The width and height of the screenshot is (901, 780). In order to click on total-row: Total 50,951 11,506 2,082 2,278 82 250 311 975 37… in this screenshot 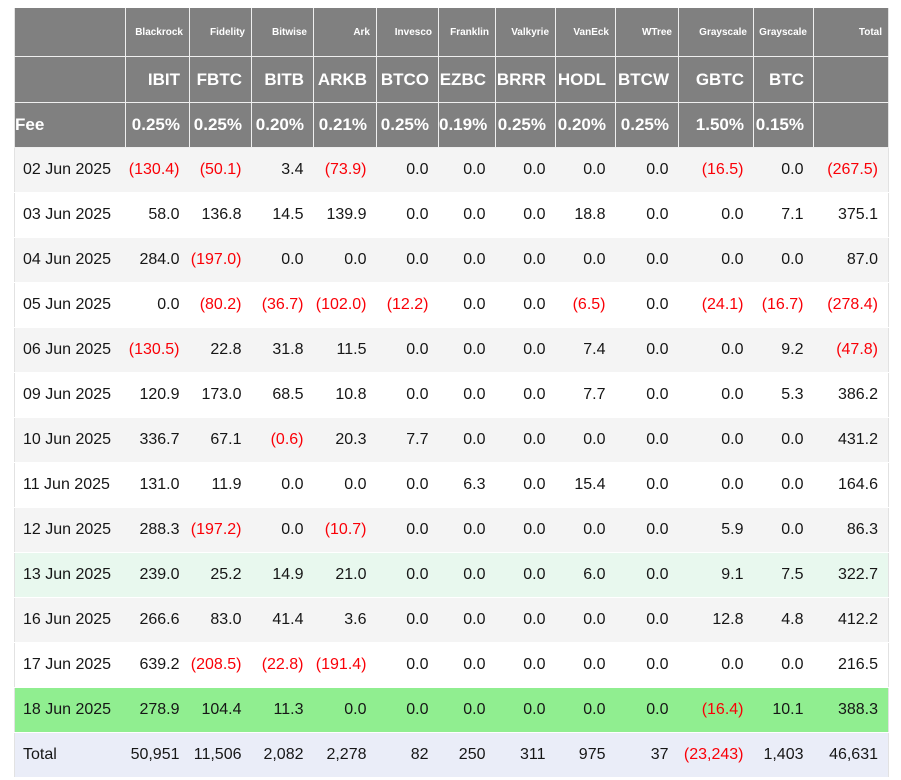, I will do `click(451, 754)`.